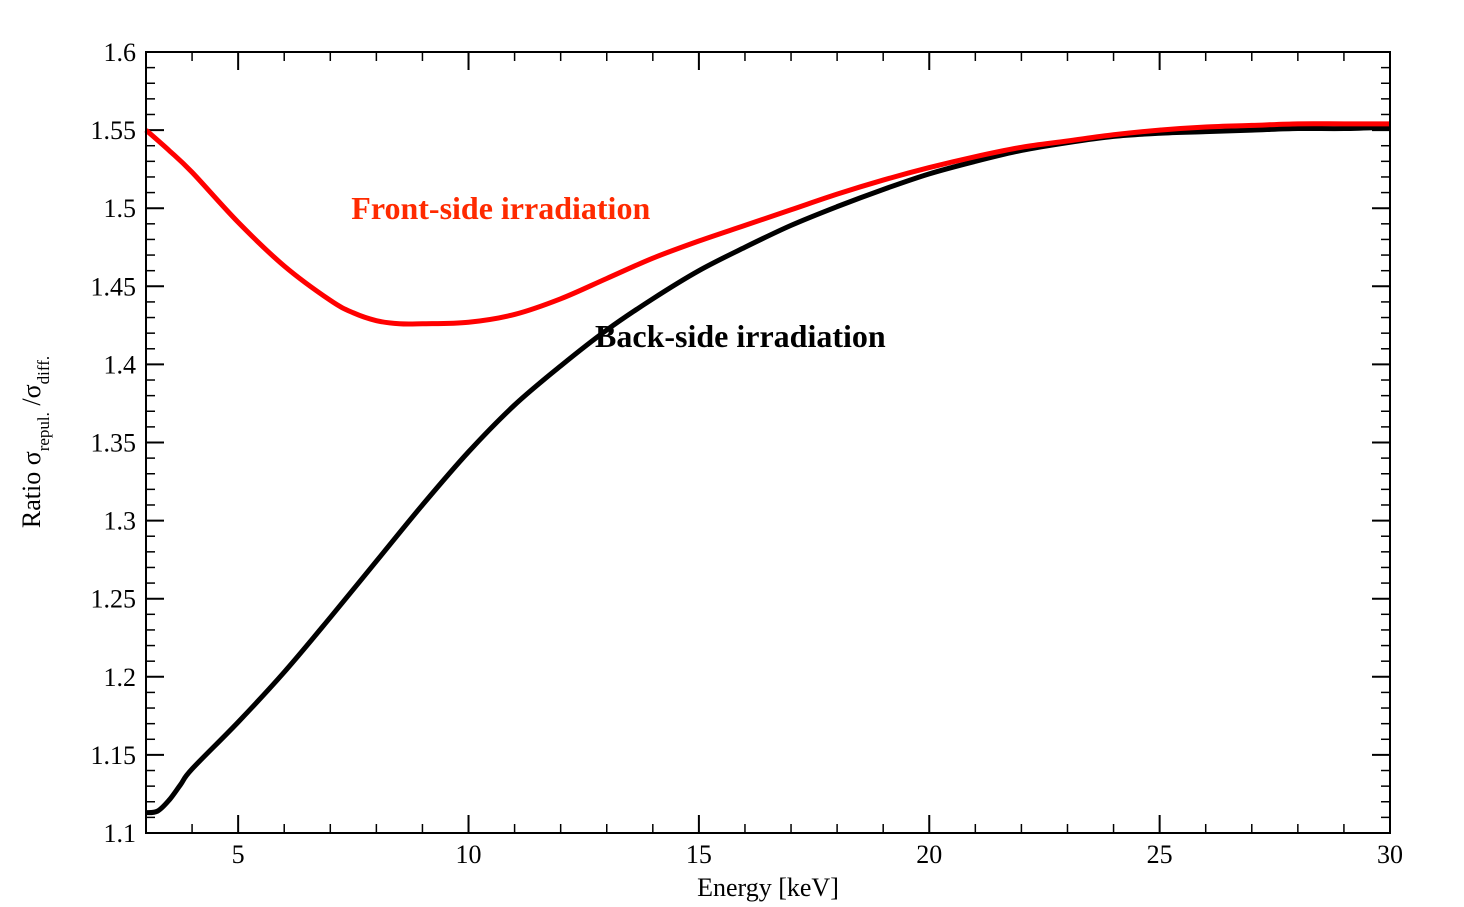 The height and width of the screenshot is (907, 1464). Describe the element at coordinates (114, 286) in the screenshot. I see `y-tick-label: 1.45` at that location.